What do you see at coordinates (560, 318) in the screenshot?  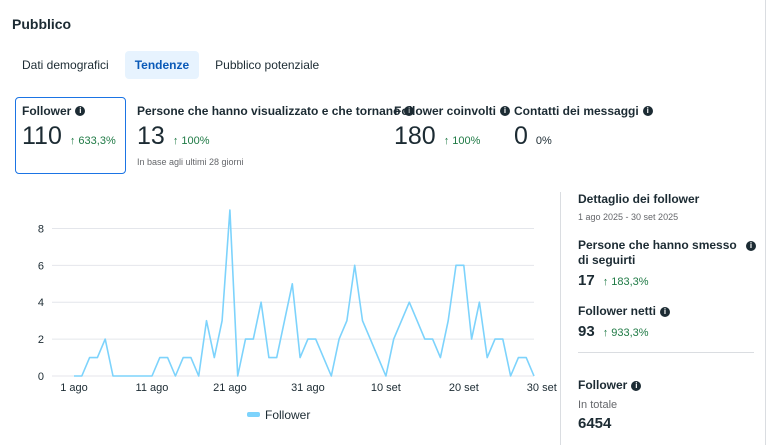 I see `section-divider` at bounding box center [560, 318].